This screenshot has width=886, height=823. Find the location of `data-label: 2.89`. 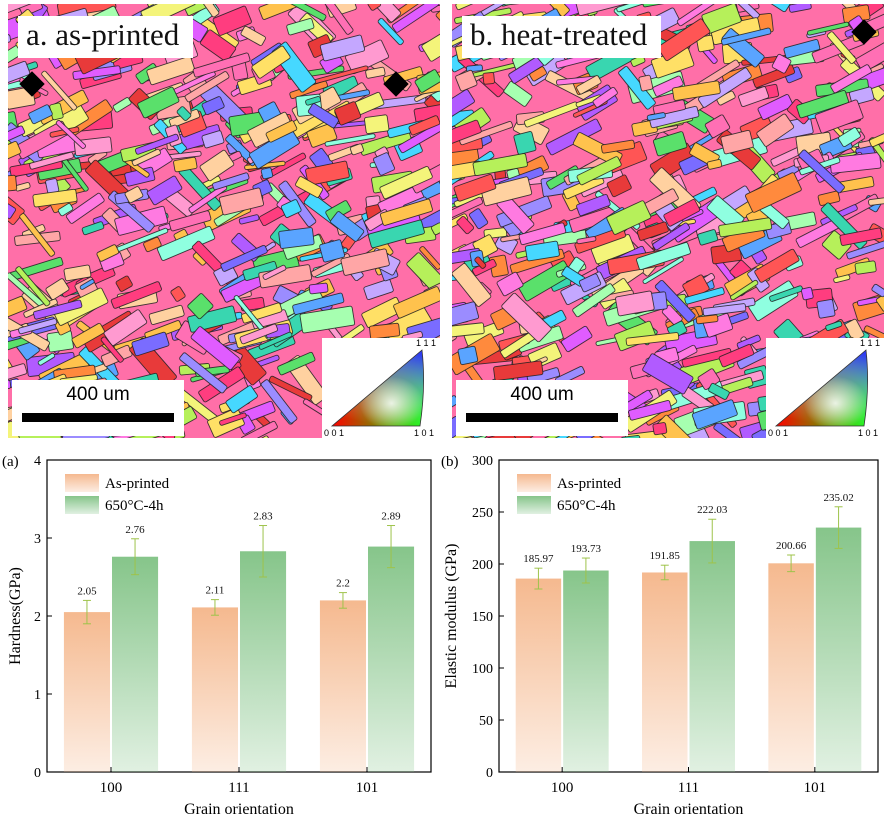

data-label: 2.89 is located at coordinates (391, 517).